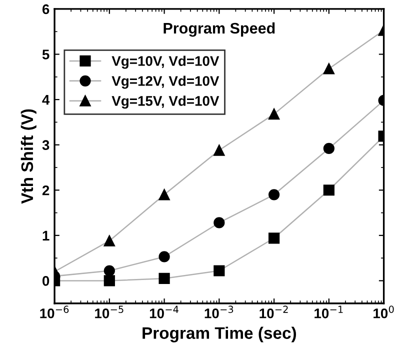  I want to click on x-tick-label: 10$^{−6}$, so click(54, 312).